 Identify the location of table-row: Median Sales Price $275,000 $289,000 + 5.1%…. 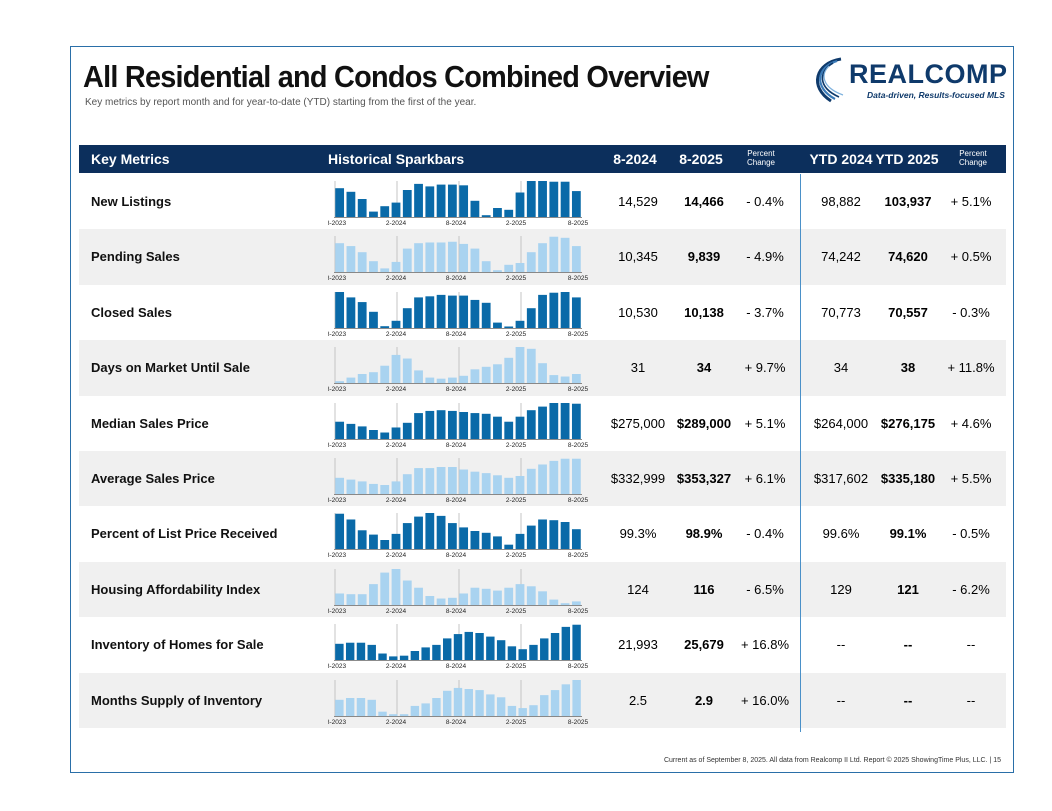
(542, 423).